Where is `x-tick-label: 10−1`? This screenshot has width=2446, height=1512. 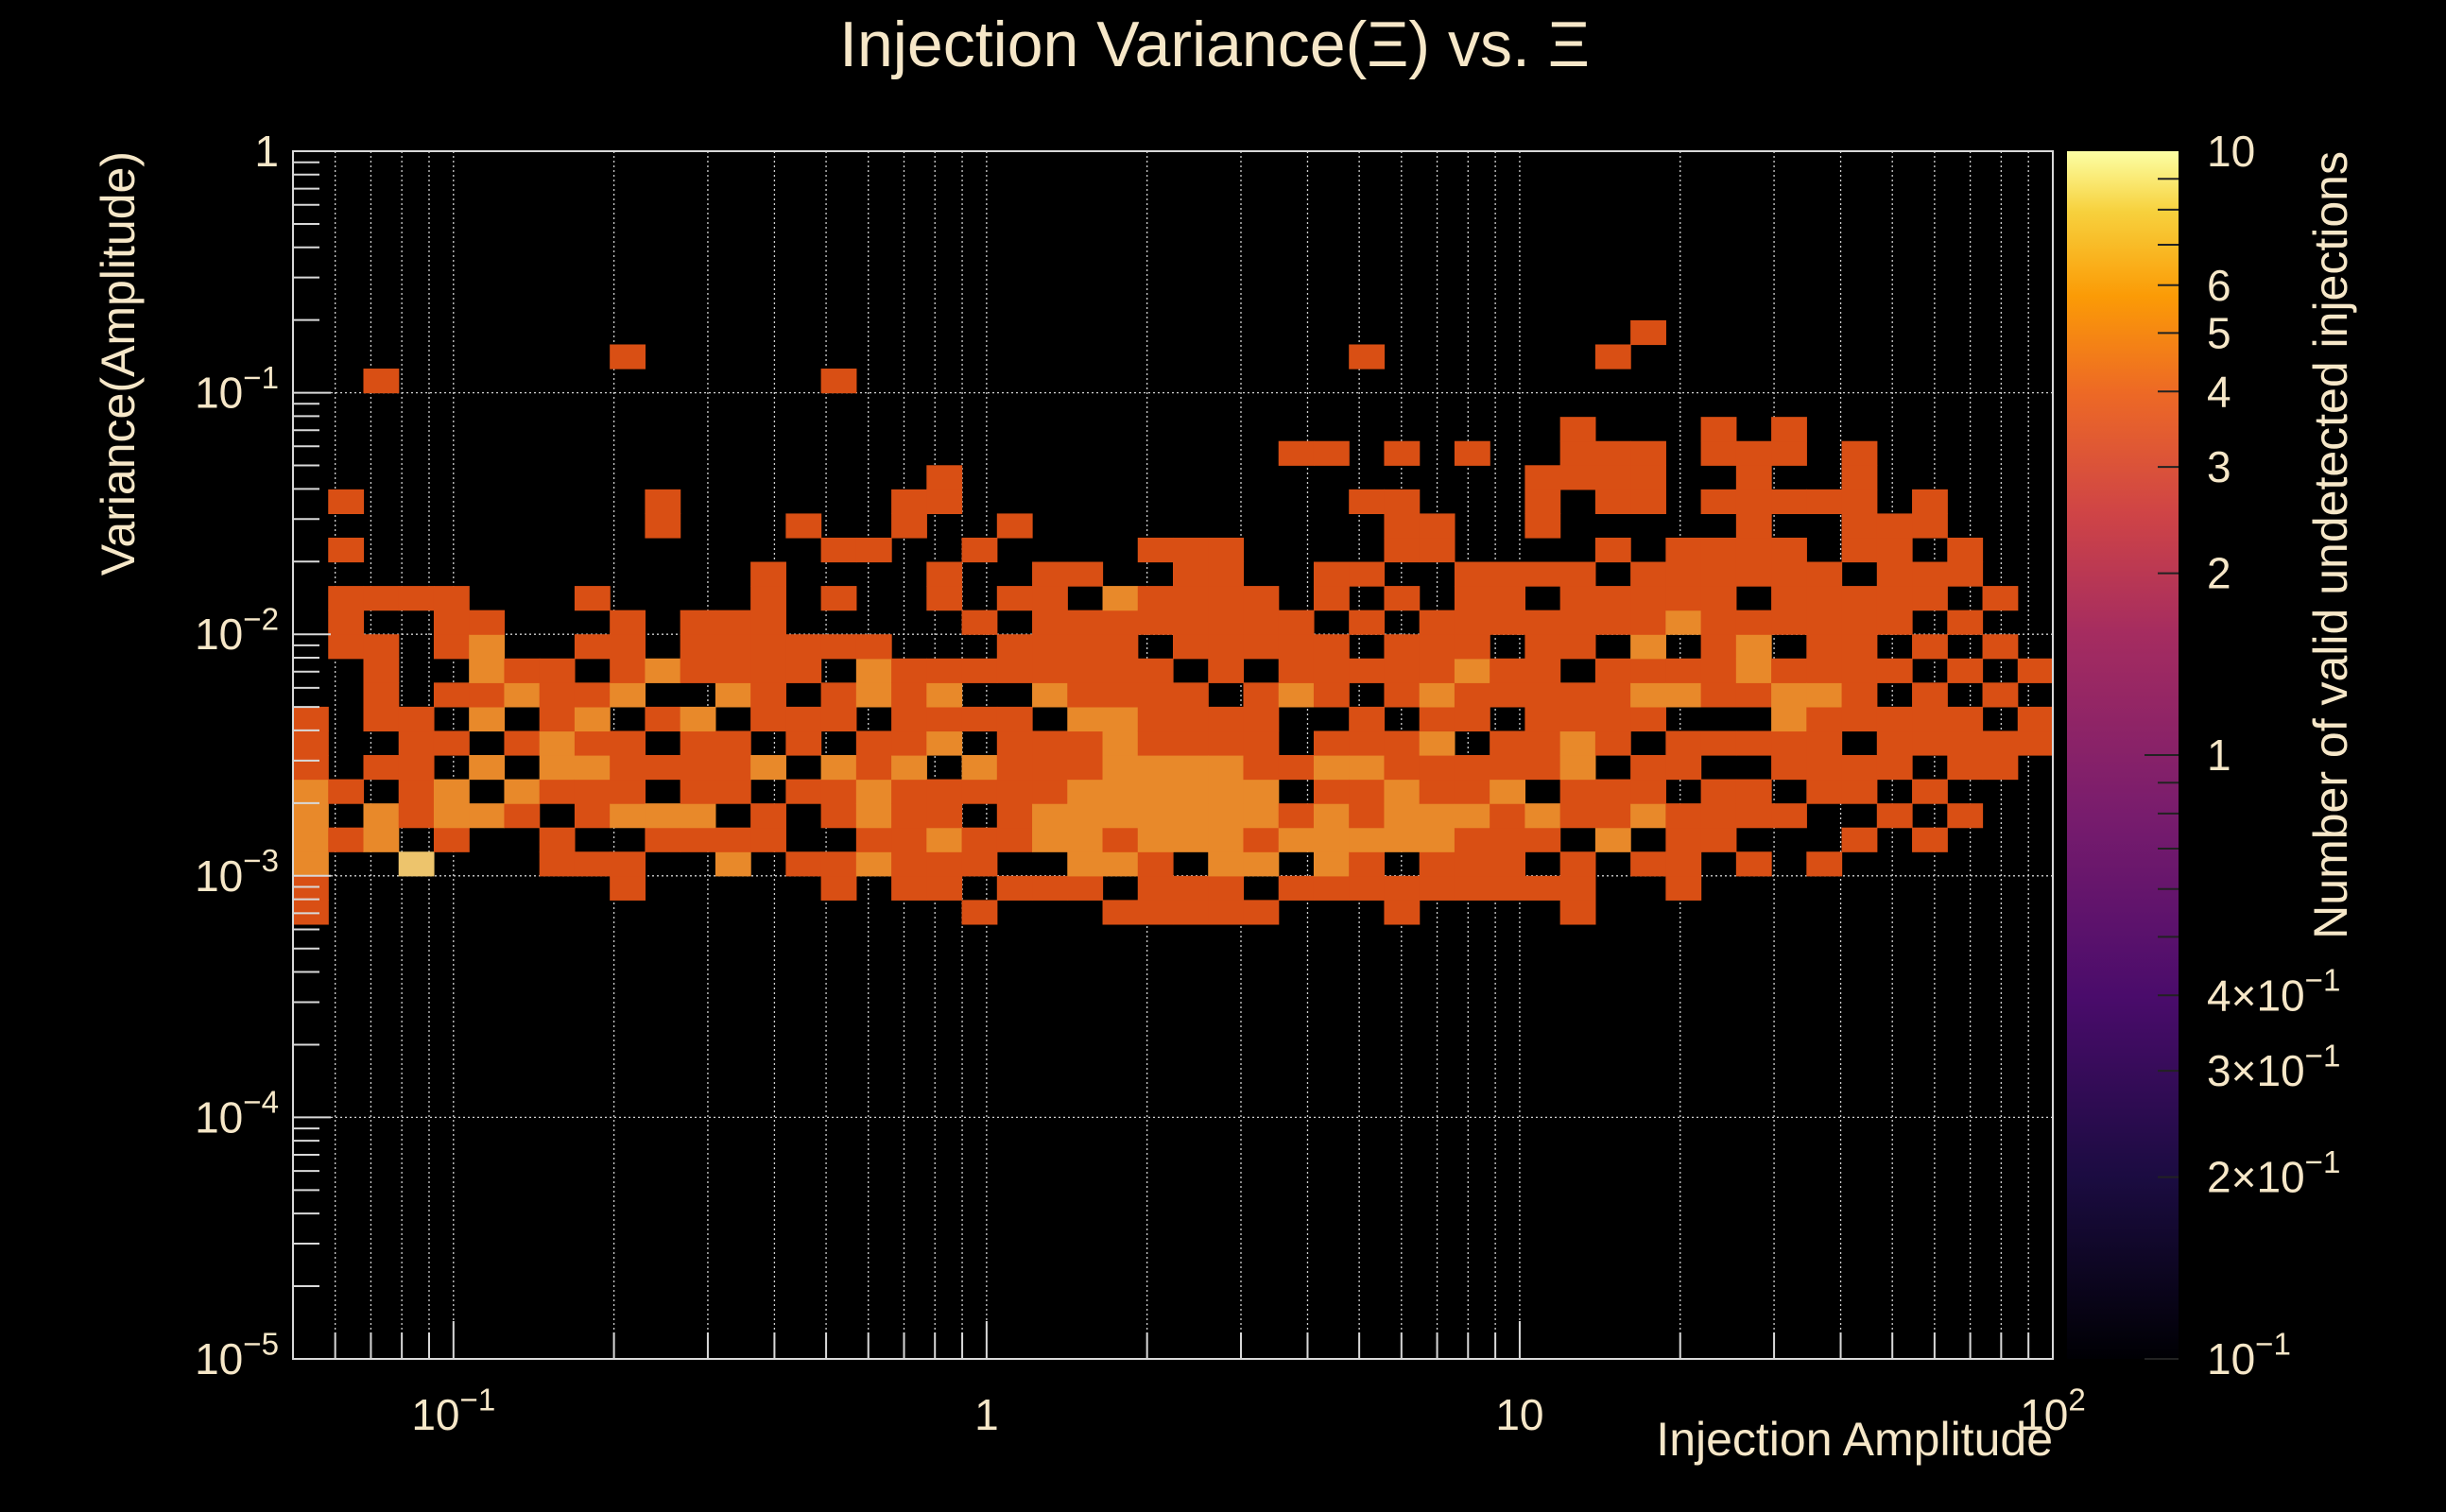 x-tick-label: 10−1 is located at coordinates (453, 1411).